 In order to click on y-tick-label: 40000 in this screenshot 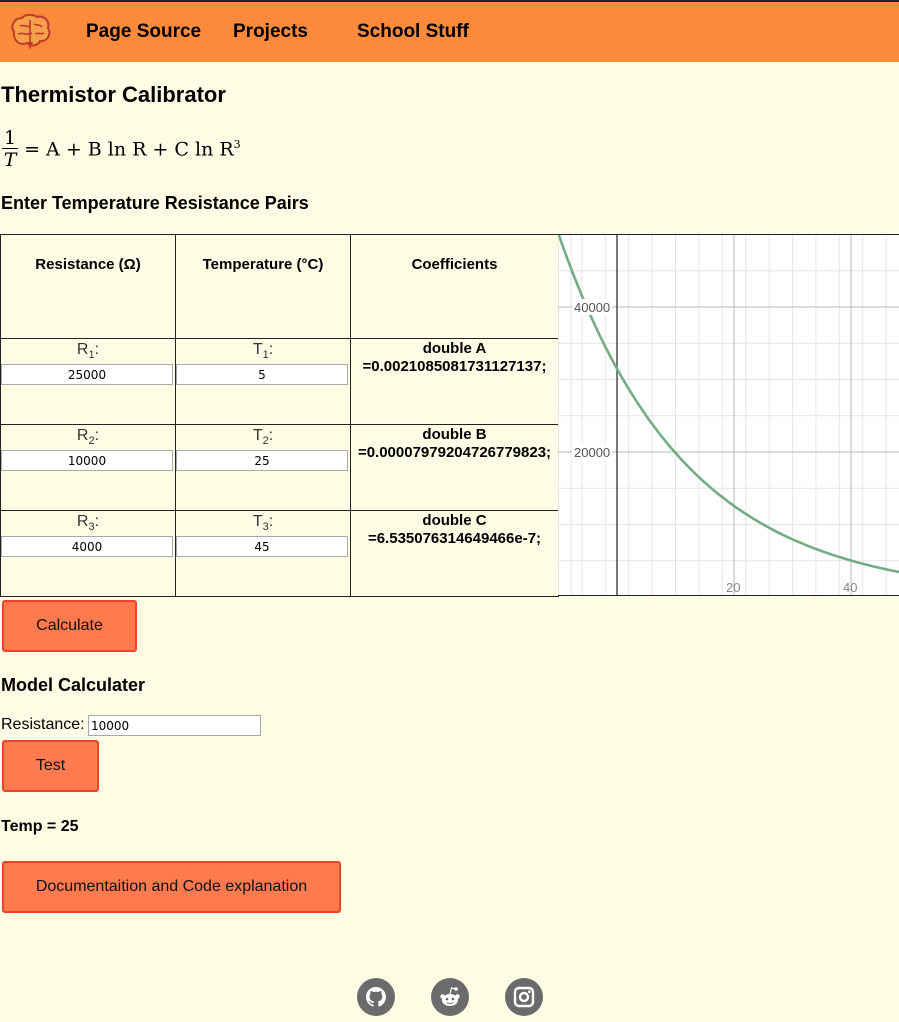, I will do `click(592, 307)`.